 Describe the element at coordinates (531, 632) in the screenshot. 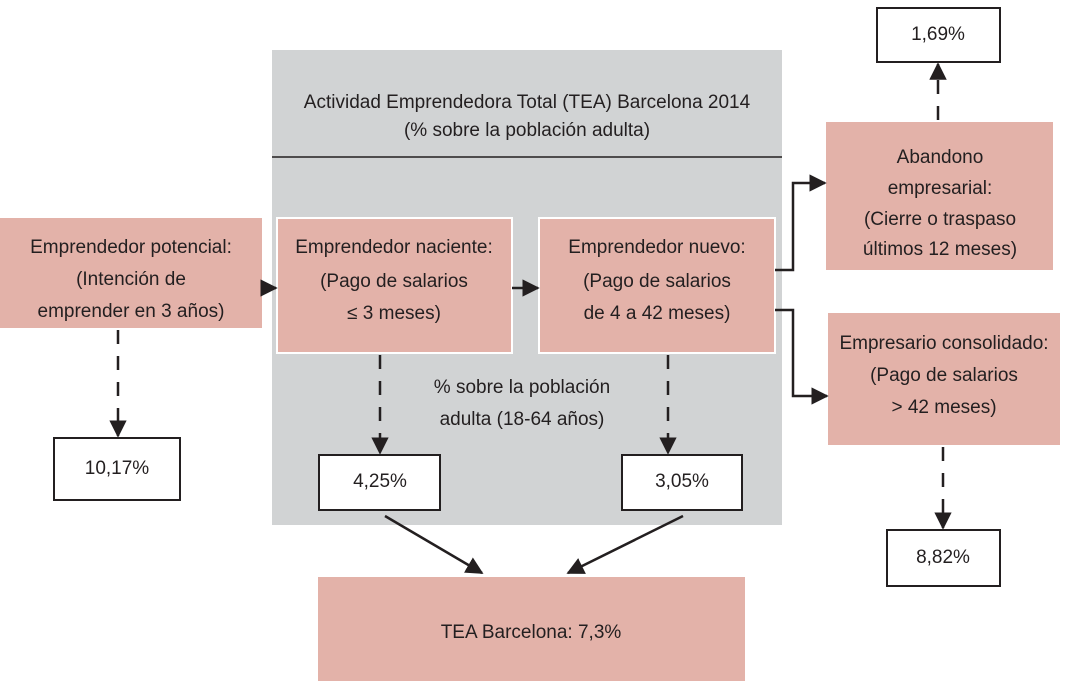

I see `node-text: TEA Barcelona: 7,3%` at that location.